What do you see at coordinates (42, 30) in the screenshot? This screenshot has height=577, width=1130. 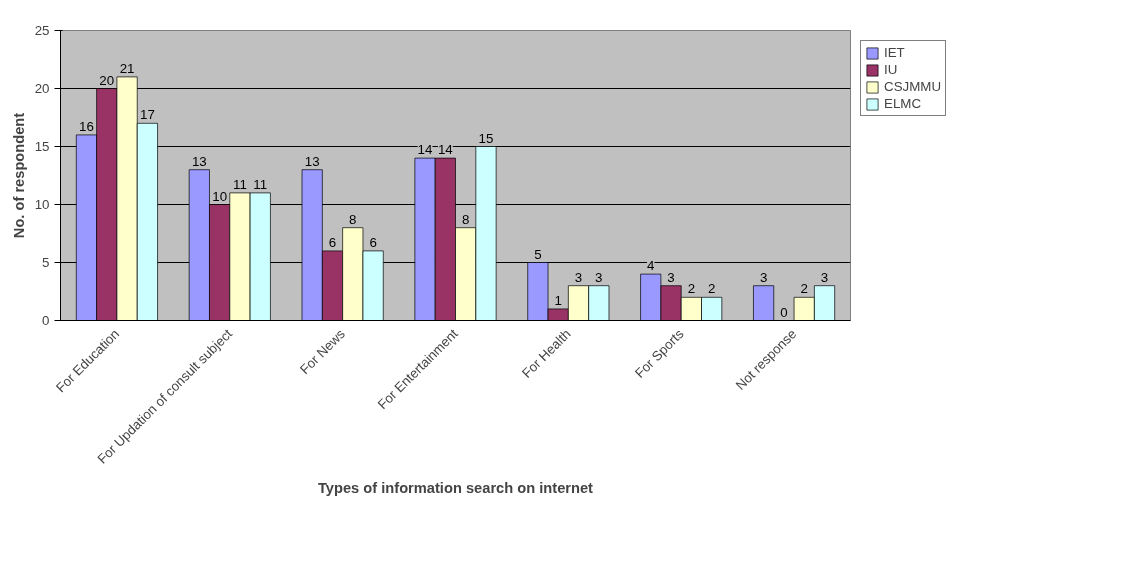 I see `y-tick-label: 25` at bounding box center [42, 30].